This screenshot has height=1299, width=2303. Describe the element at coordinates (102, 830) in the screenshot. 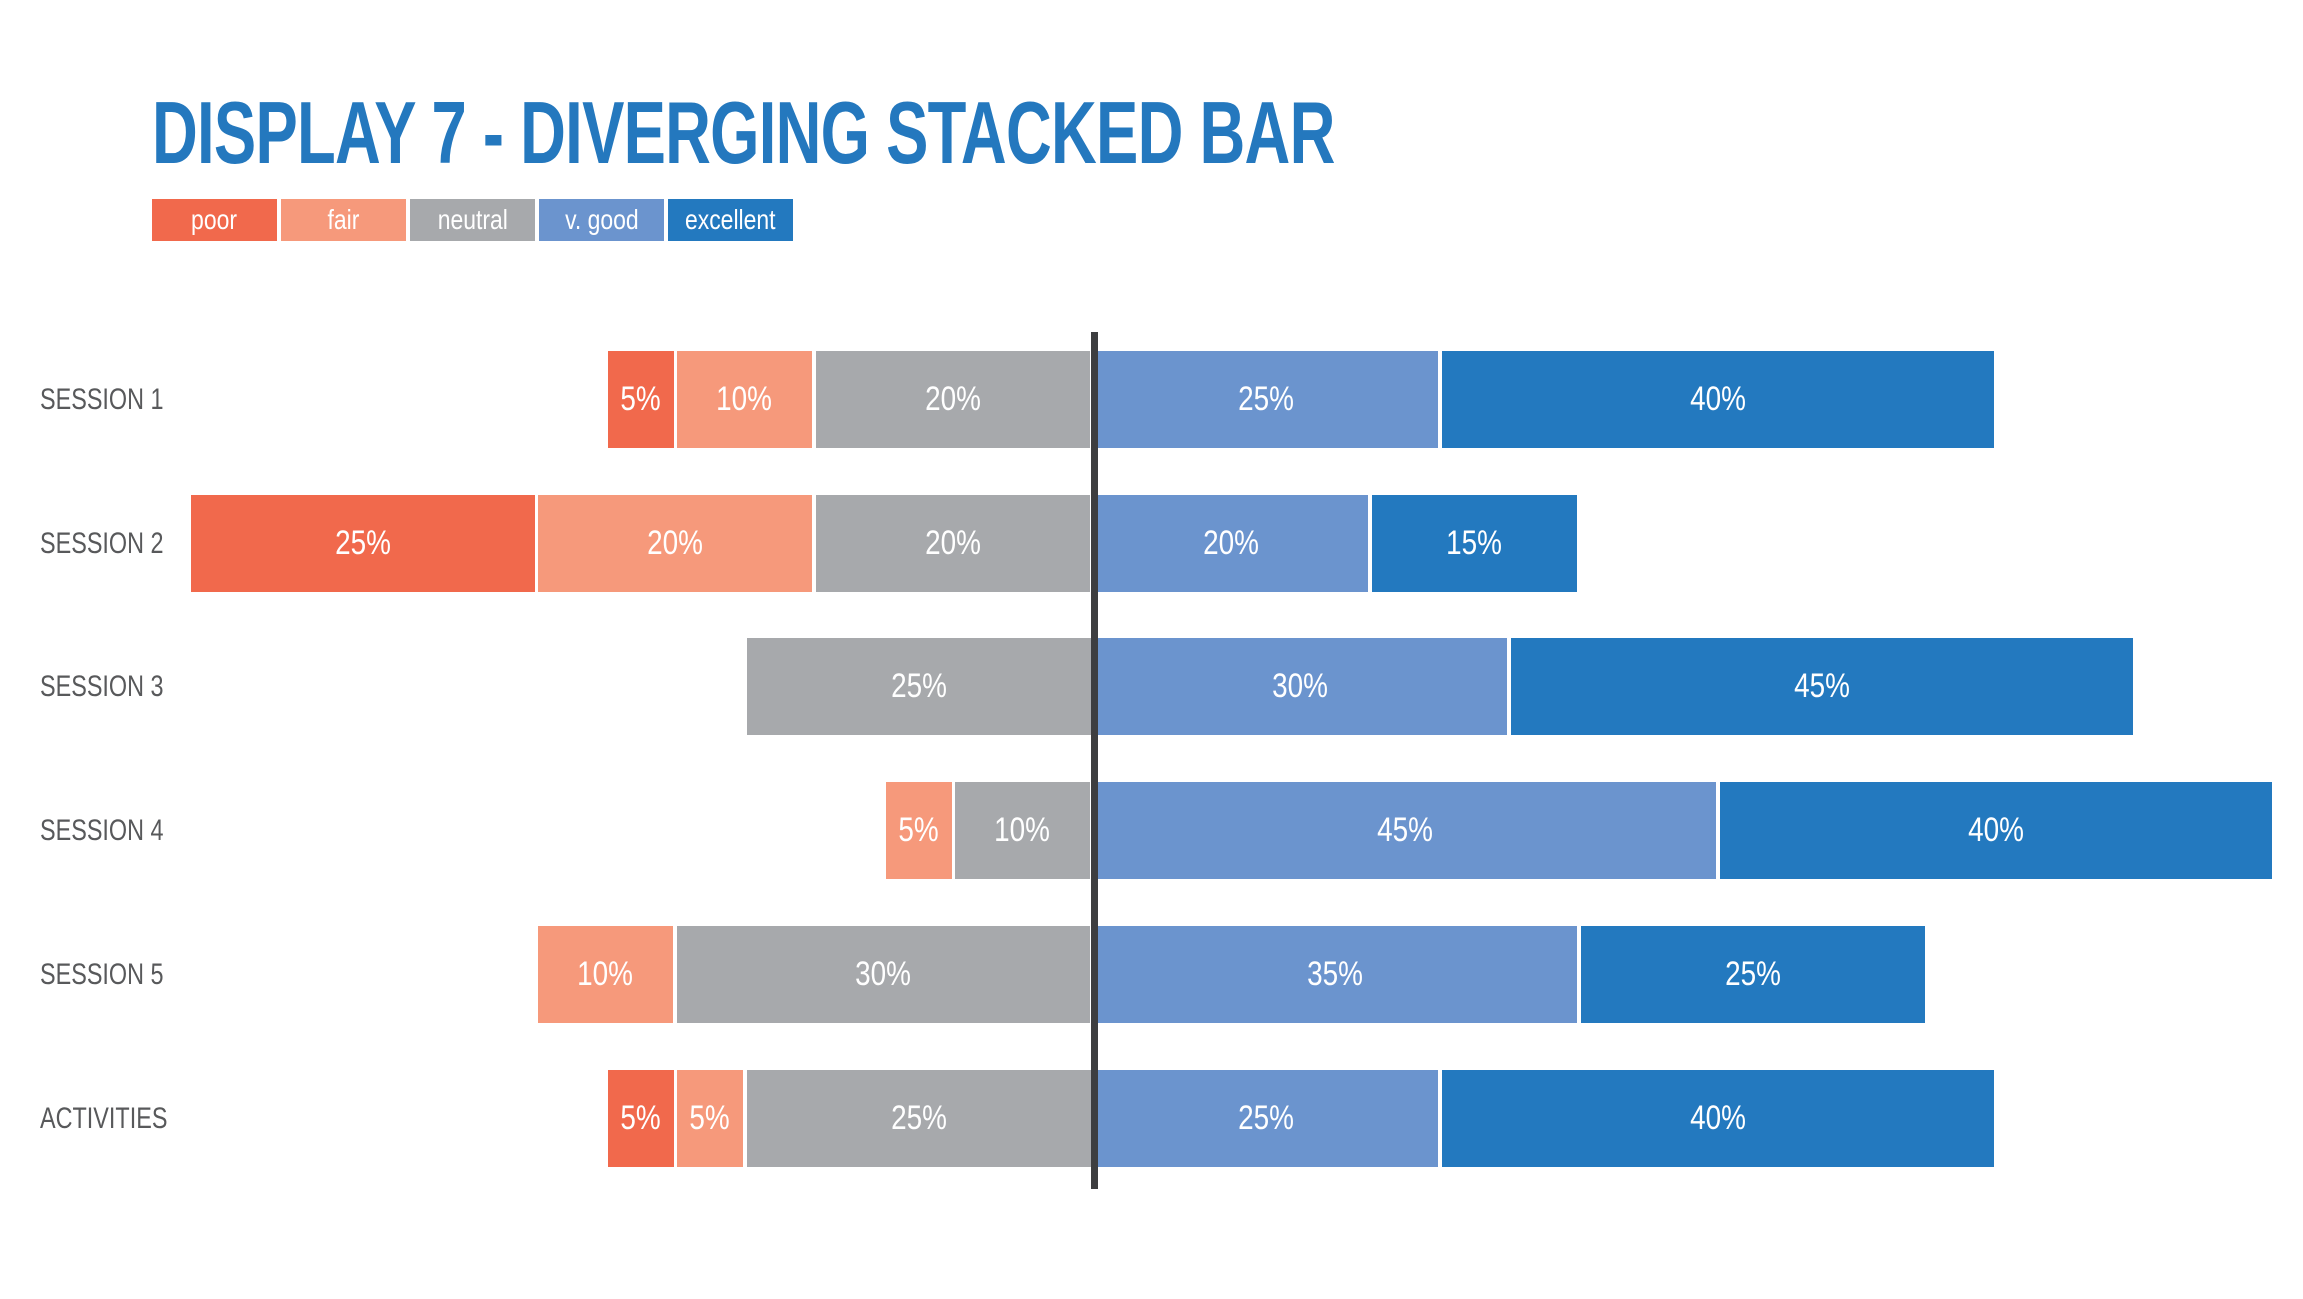

I see `category-label: SESSION 4` at that location.